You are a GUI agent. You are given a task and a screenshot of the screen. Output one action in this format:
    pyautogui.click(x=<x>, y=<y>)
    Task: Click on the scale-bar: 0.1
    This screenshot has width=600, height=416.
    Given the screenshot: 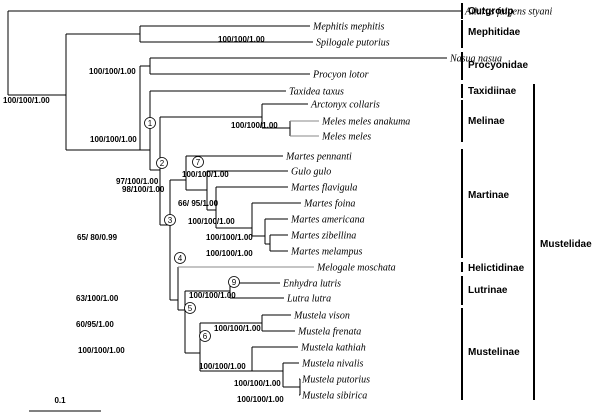 What is the action you would take?
    pyautogui.click(x=65, y=404)
    